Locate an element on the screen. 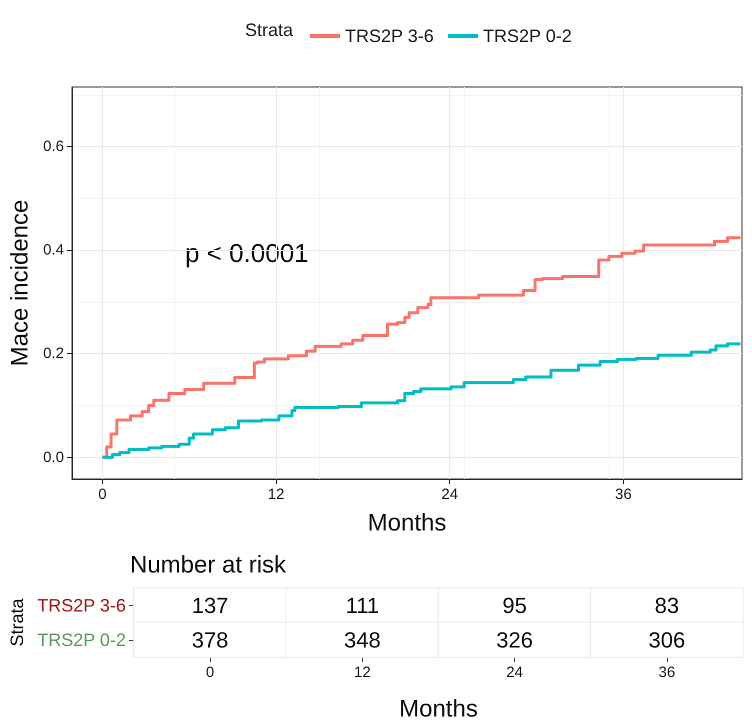 The height and width of the screenshot is (725, 752). legend-label: TRS2P 0-2 is located at coordinates (527, 36).